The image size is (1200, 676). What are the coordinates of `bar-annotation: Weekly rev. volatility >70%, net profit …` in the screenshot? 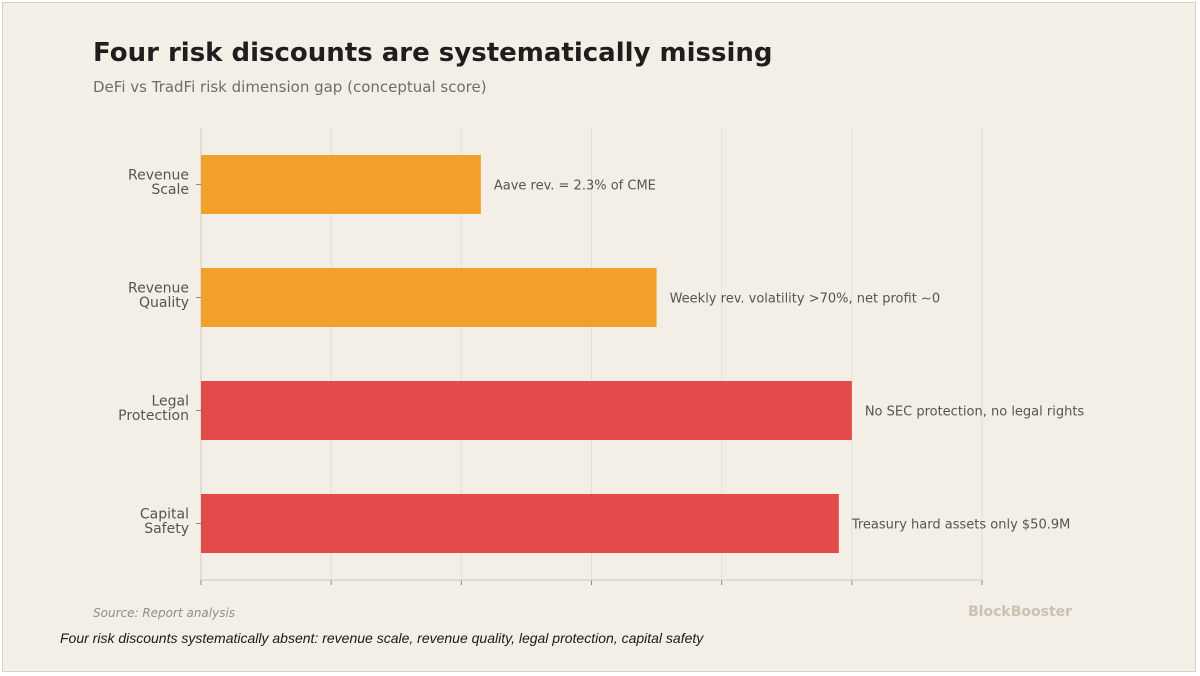 It's located at (805, 299).